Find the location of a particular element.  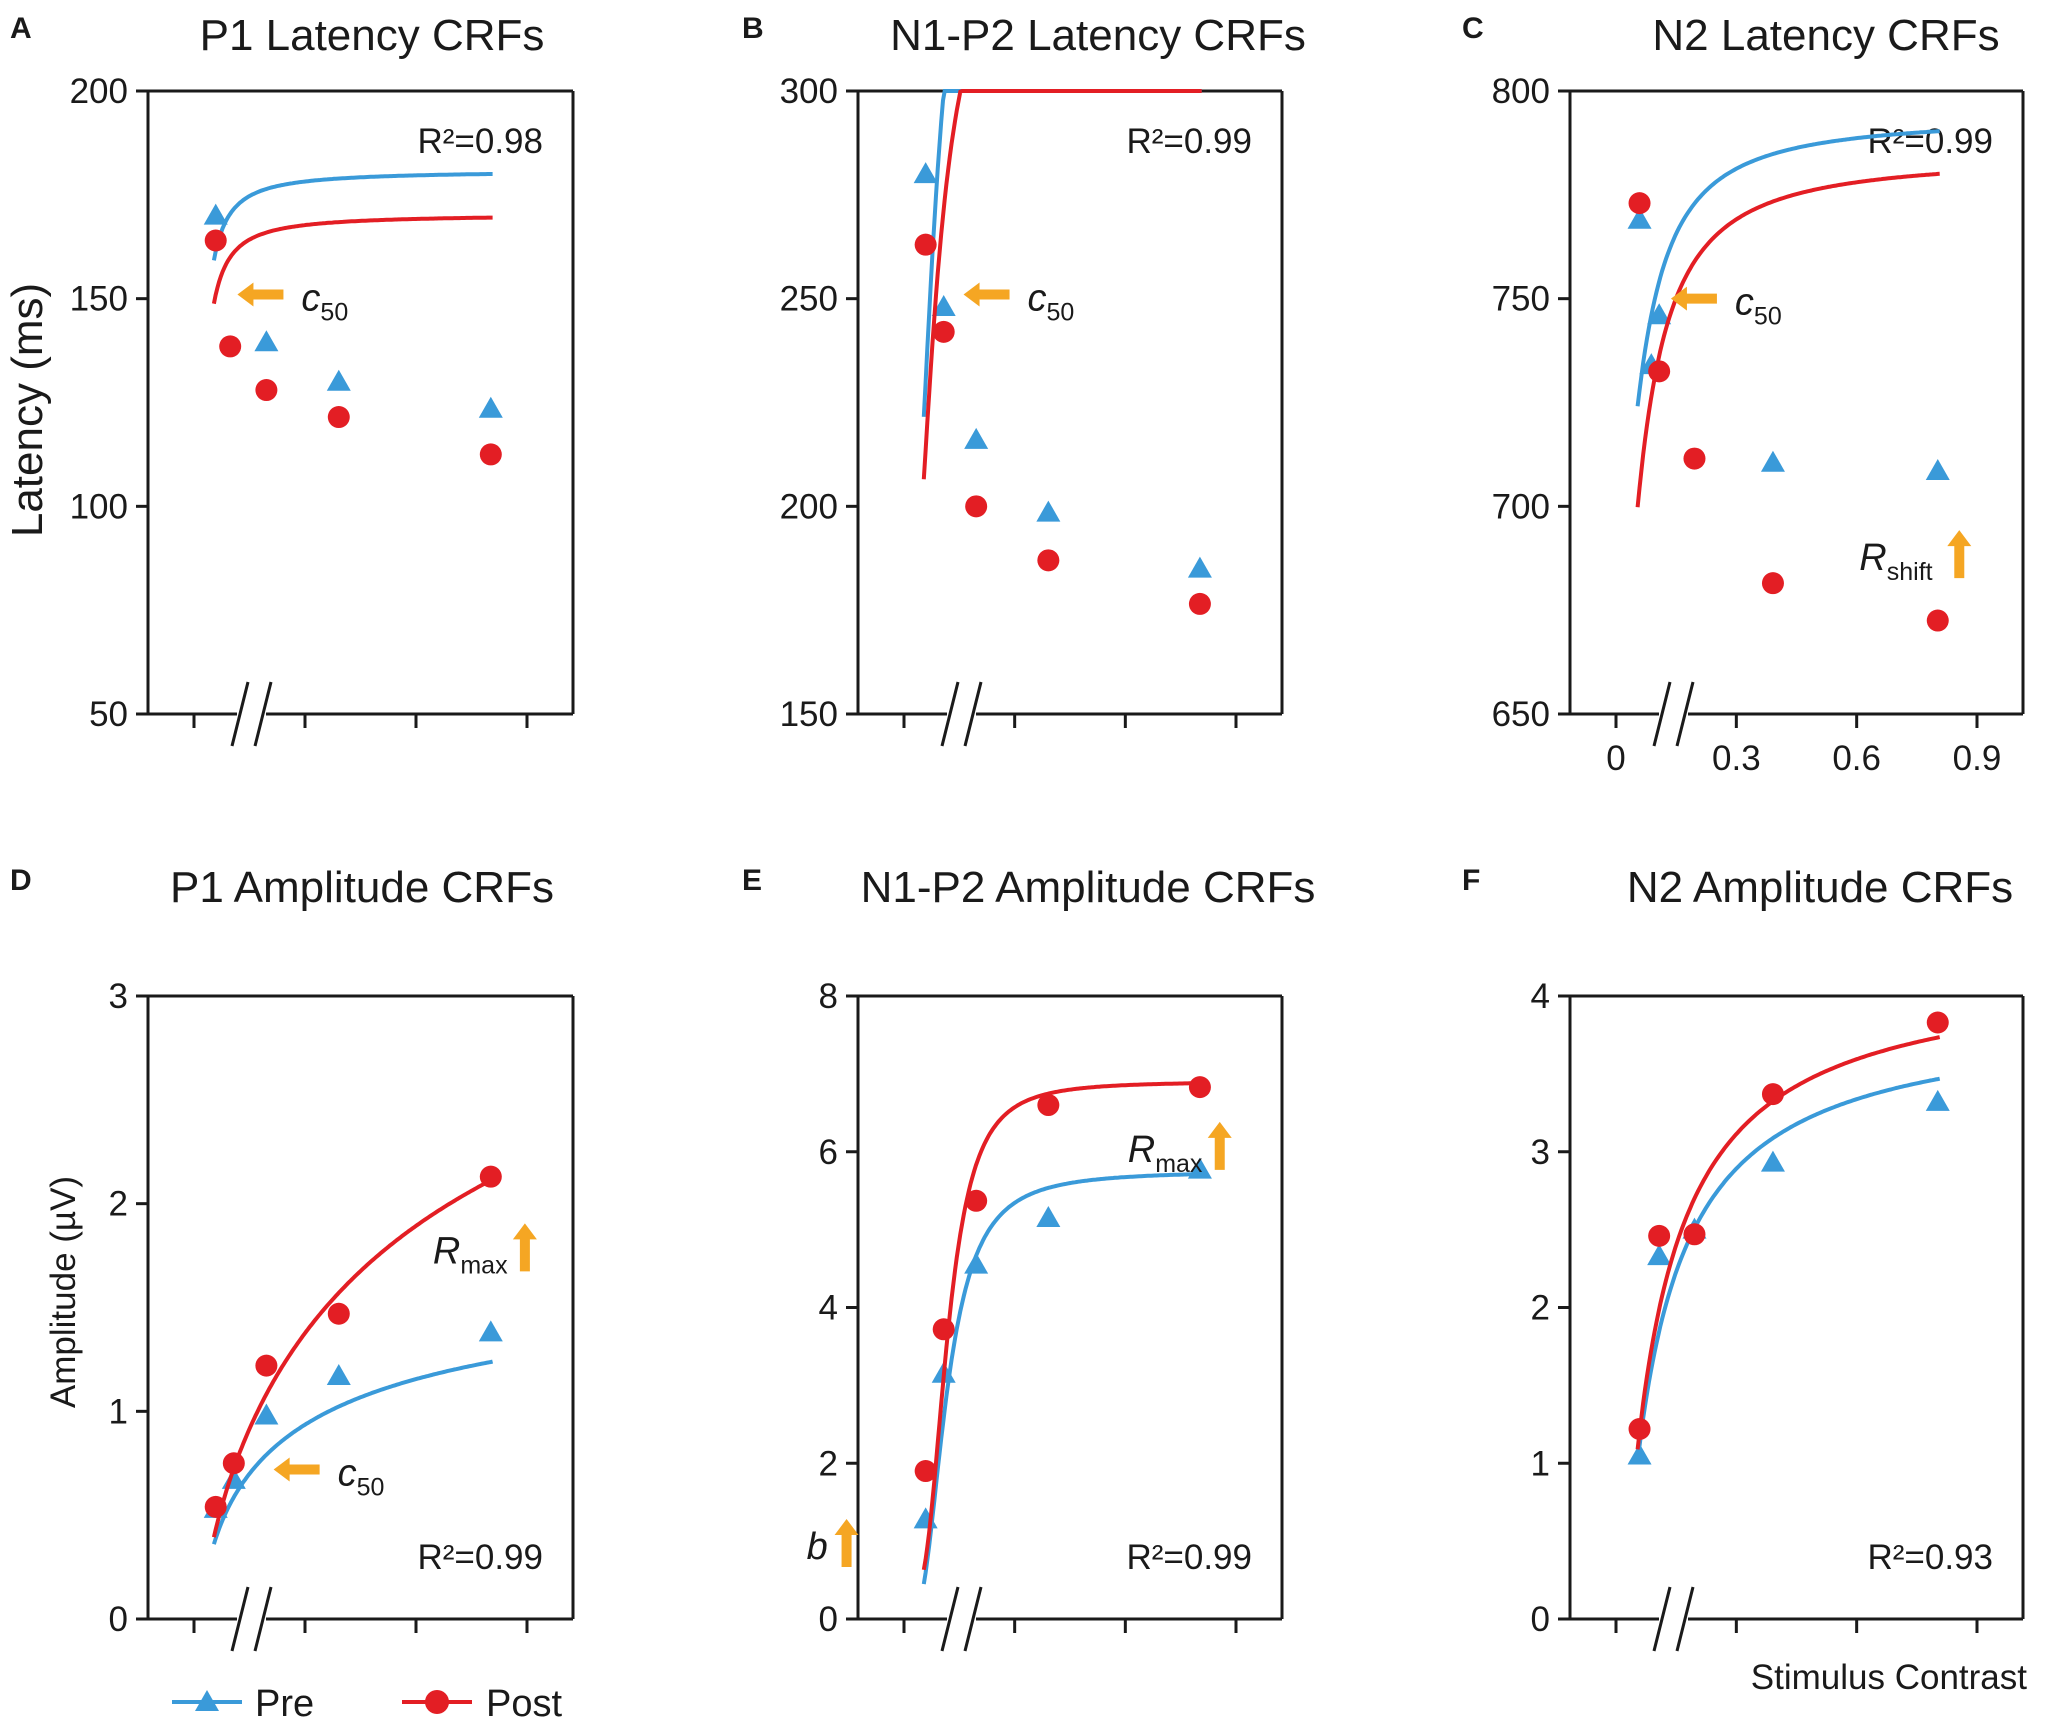

annotation-c50-sub: 50 is located at coordinates (1061, 313).